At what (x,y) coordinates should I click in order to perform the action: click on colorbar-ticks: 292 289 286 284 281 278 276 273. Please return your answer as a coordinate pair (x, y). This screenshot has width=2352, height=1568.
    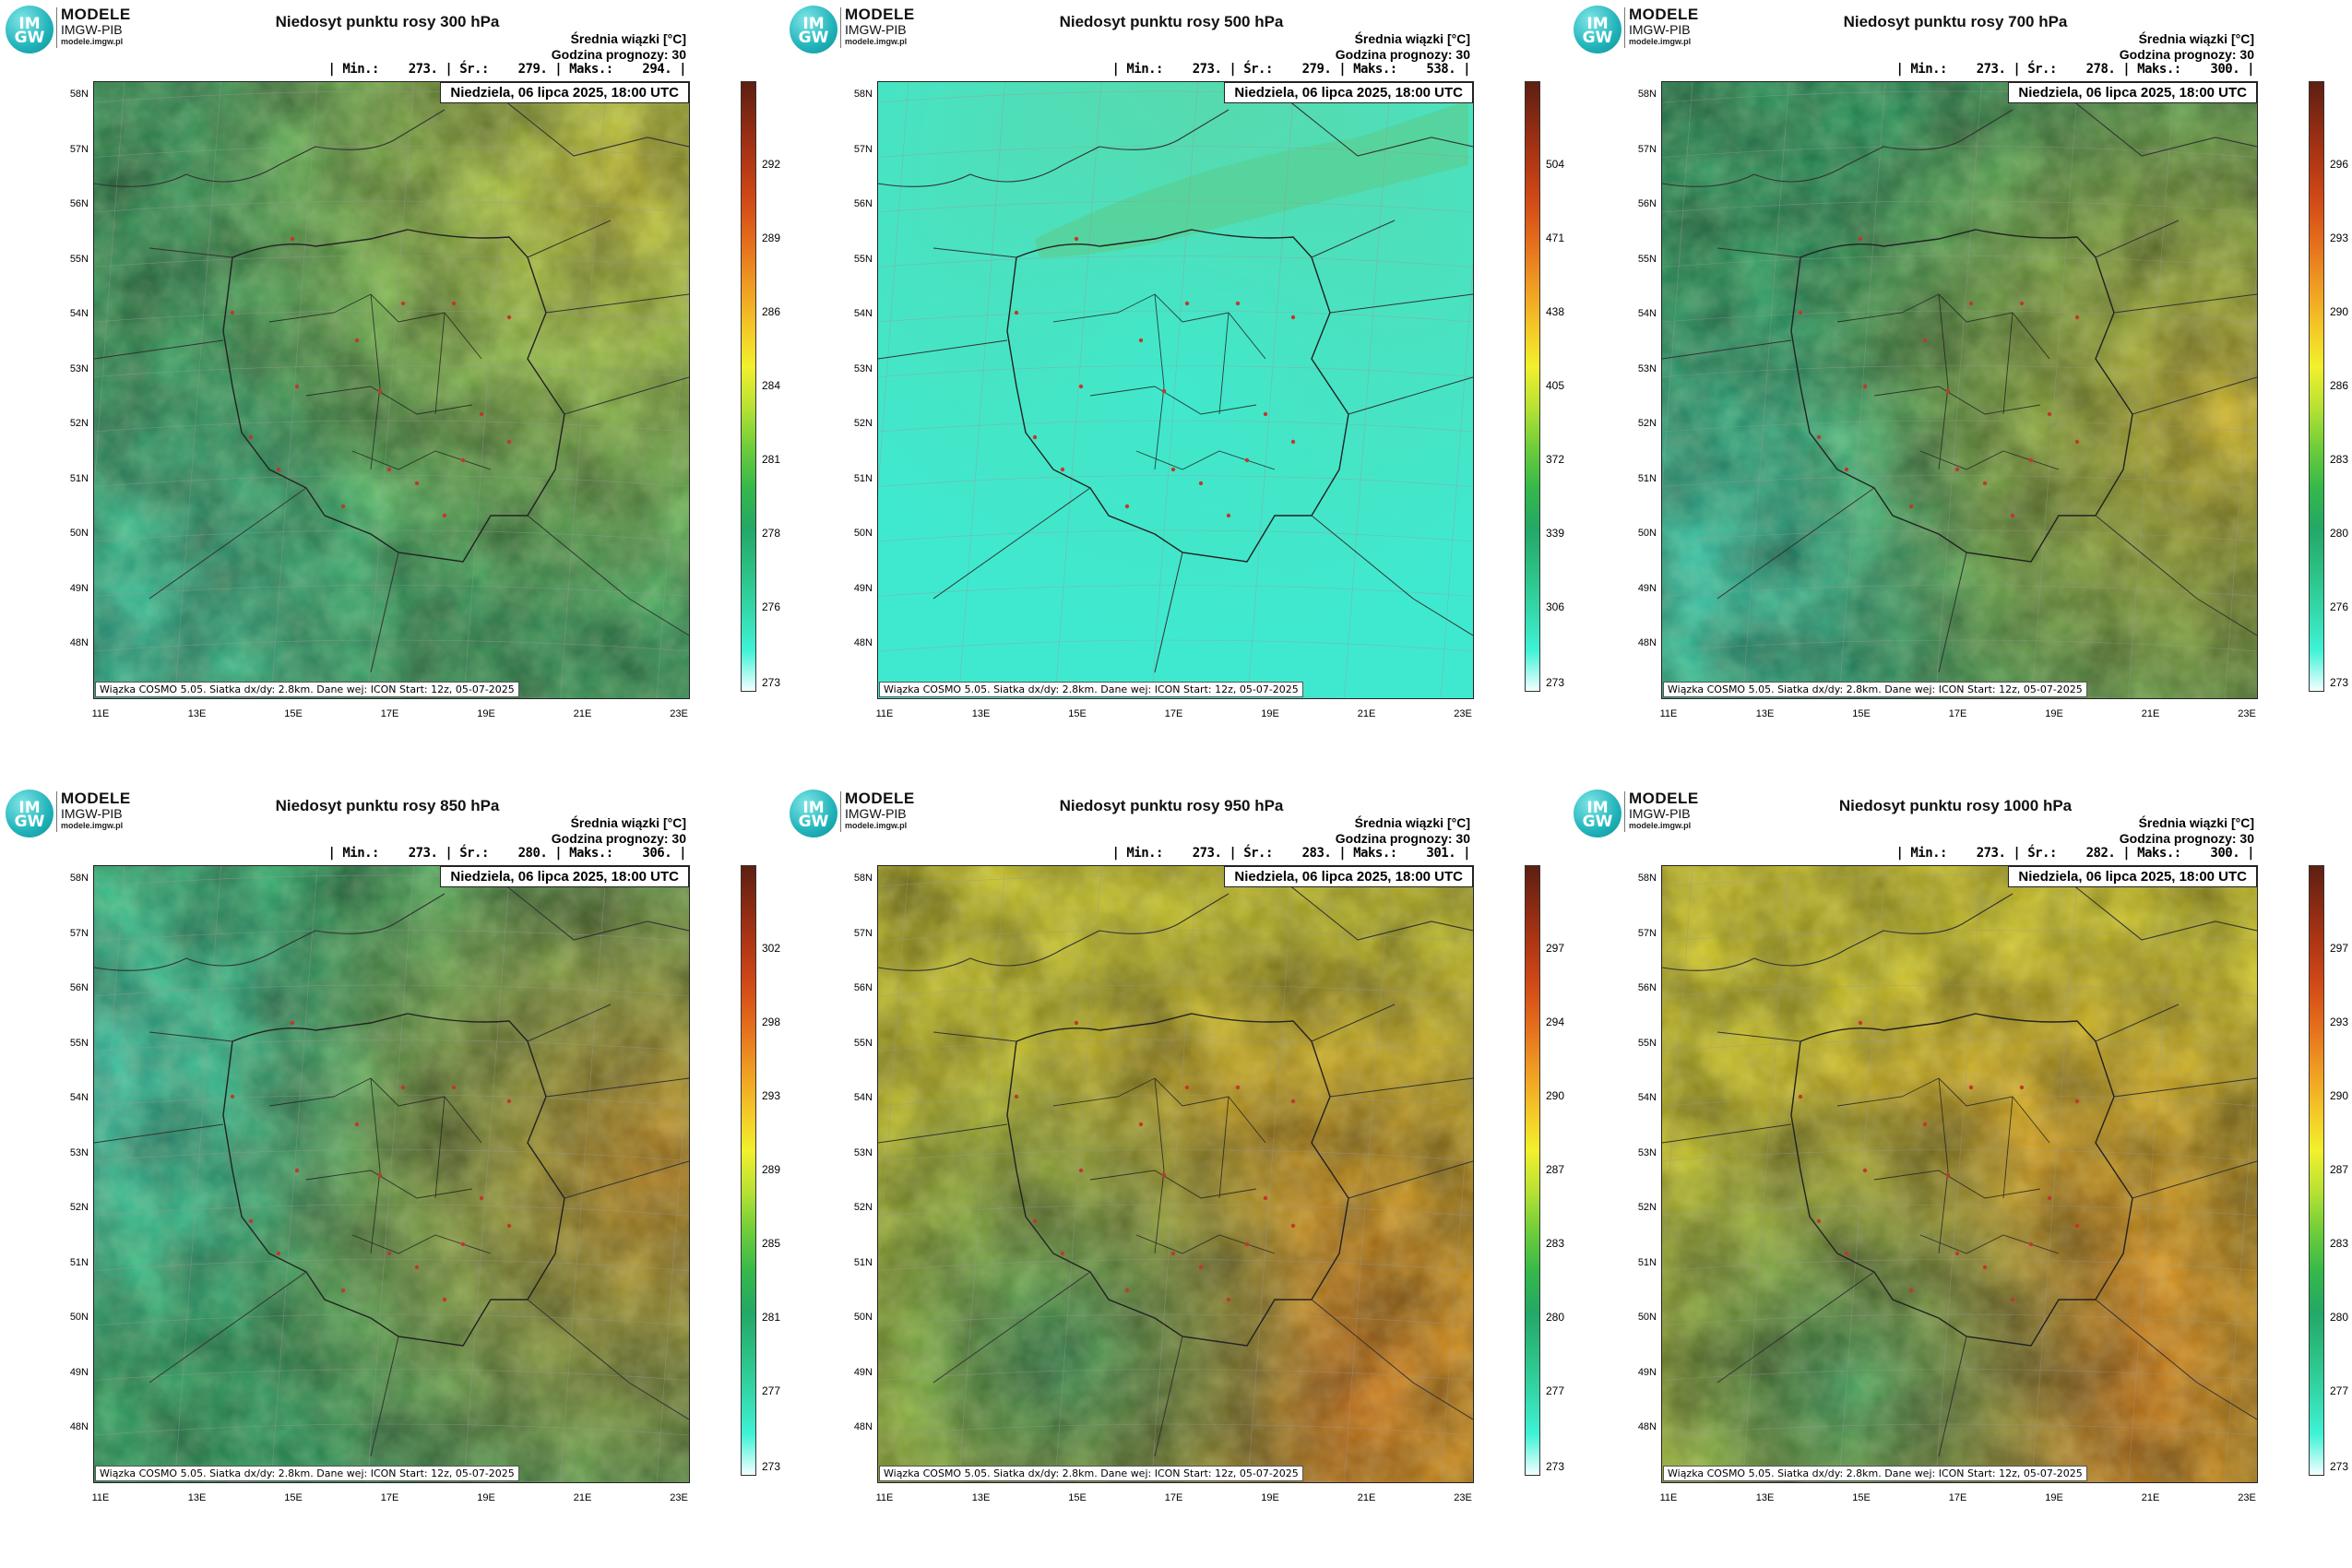
    Looking at the image, I should click on (780, 385).